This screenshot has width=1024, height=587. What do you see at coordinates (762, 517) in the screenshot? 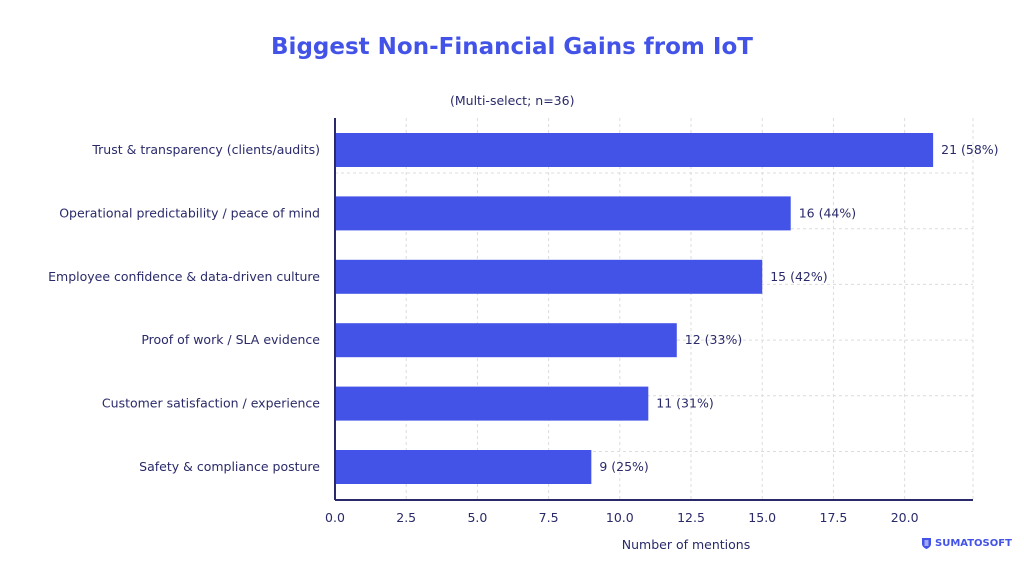
I see `x-tick-label: 15.0` at bounding box center [762, 517].